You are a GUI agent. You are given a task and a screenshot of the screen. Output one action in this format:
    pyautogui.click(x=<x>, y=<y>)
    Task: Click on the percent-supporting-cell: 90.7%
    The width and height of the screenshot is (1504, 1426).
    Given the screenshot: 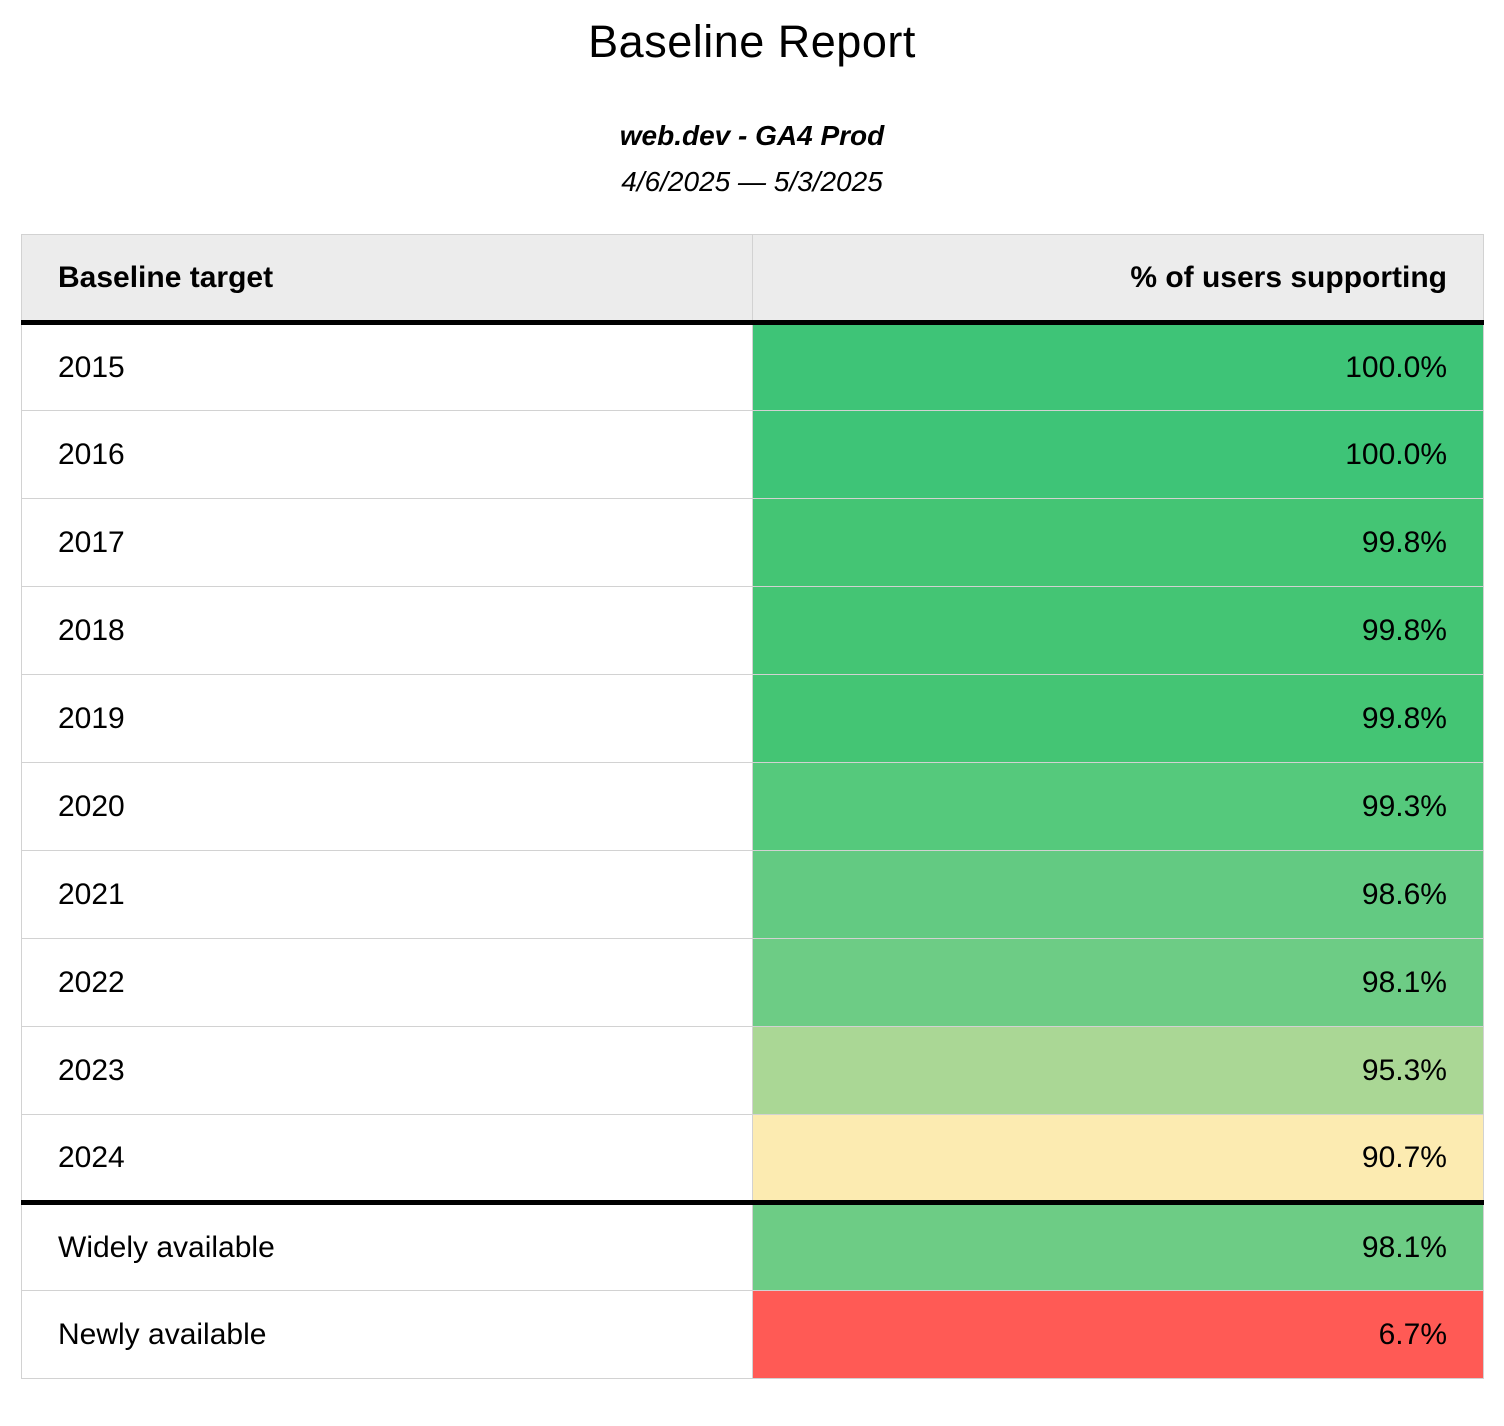 What is the action you would take?
    pyautogui.click(x=1118, y=1158)
    